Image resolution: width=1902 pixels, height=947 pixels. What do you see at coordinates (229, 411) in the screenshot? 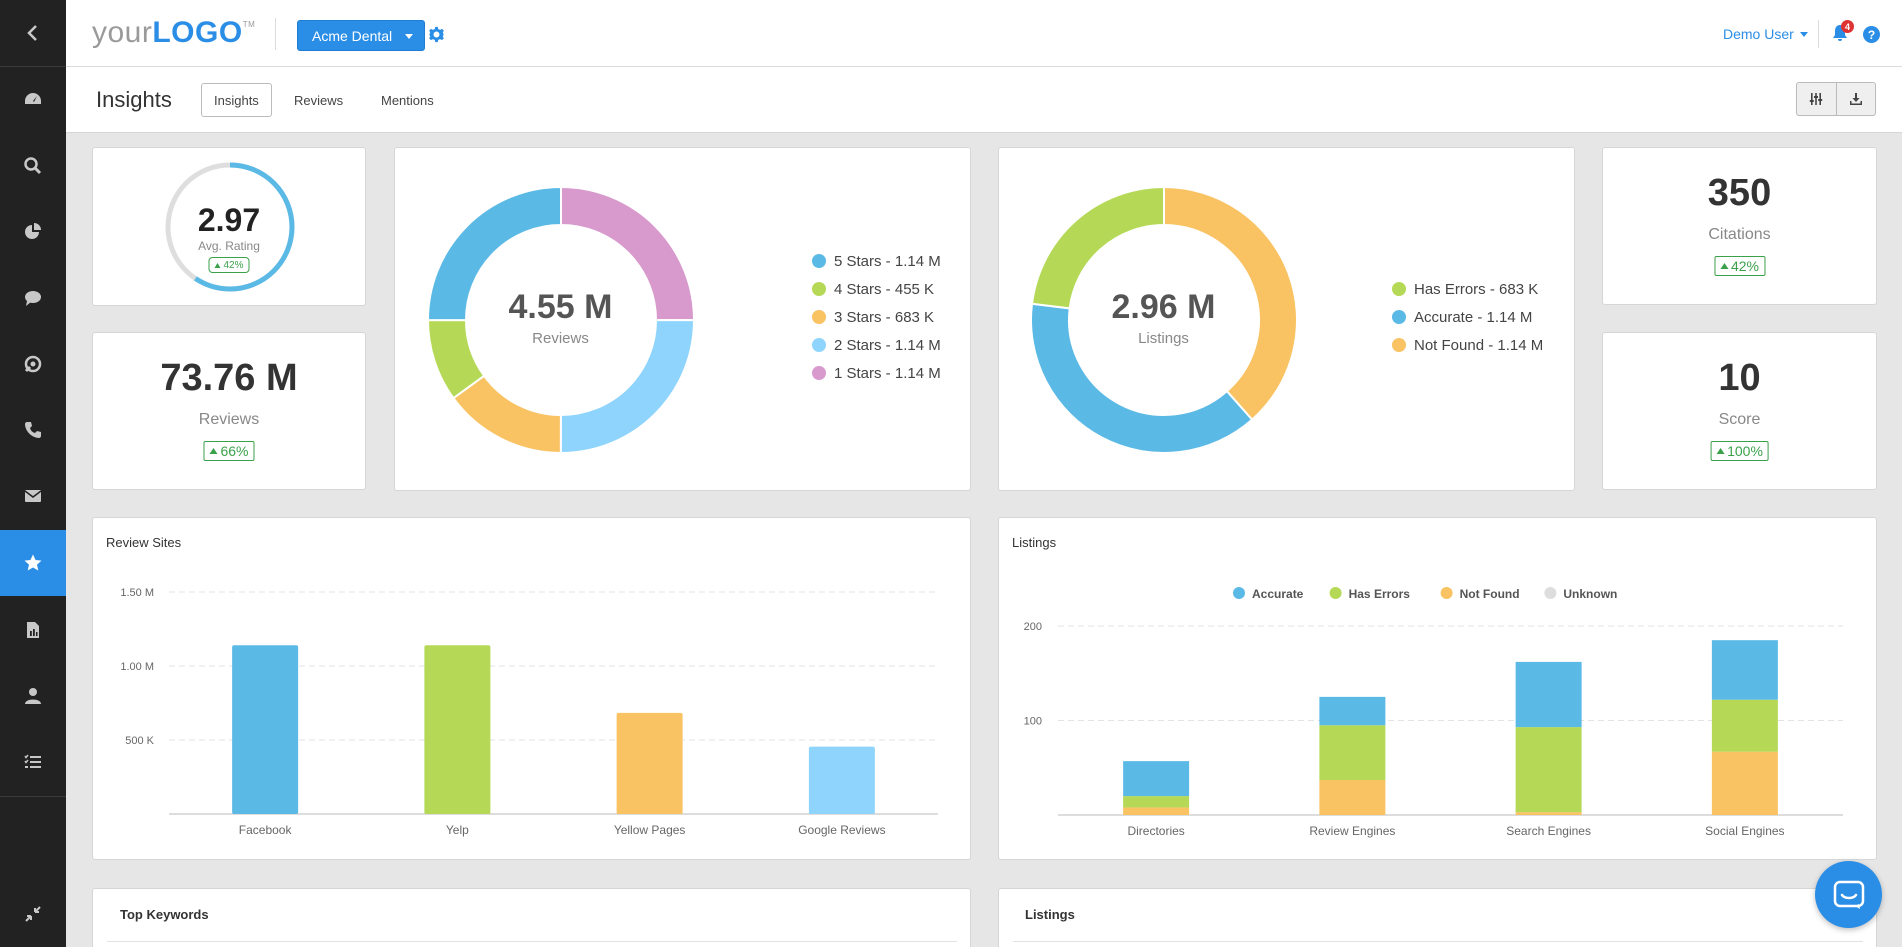
I see `total-reviews-card: 73.76 M Reviews 66%` at bounding box center [229, 411].